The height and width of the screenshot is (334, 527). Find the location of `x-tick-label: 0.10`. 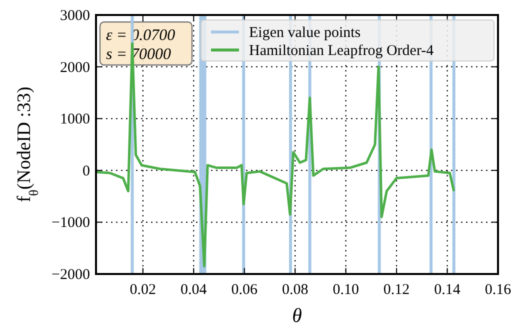

x-tick-label: 0.10 is located at coordinates (345, 290).